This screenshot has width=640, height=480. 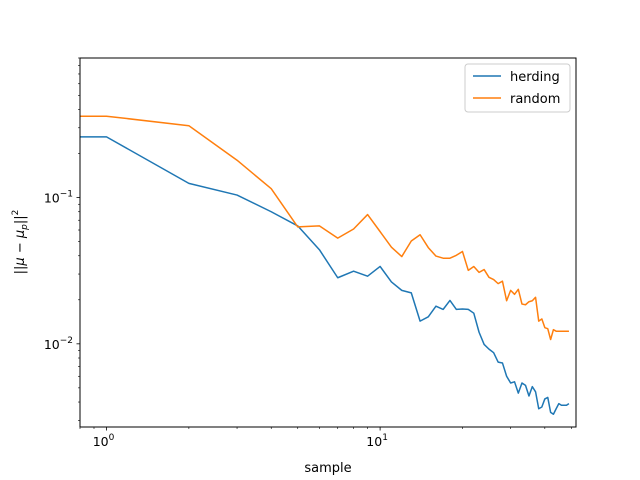 I want to click on x-axis-label: sample, so click(x=327, y=468).